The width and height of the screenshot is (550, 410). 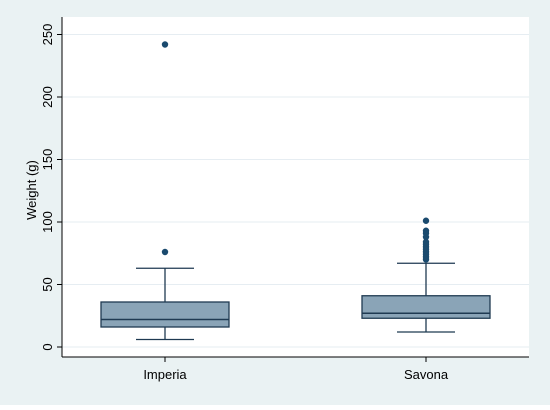 I want to click on x-axis-ticks: Imperia Savona, so click(x=296, y=369).